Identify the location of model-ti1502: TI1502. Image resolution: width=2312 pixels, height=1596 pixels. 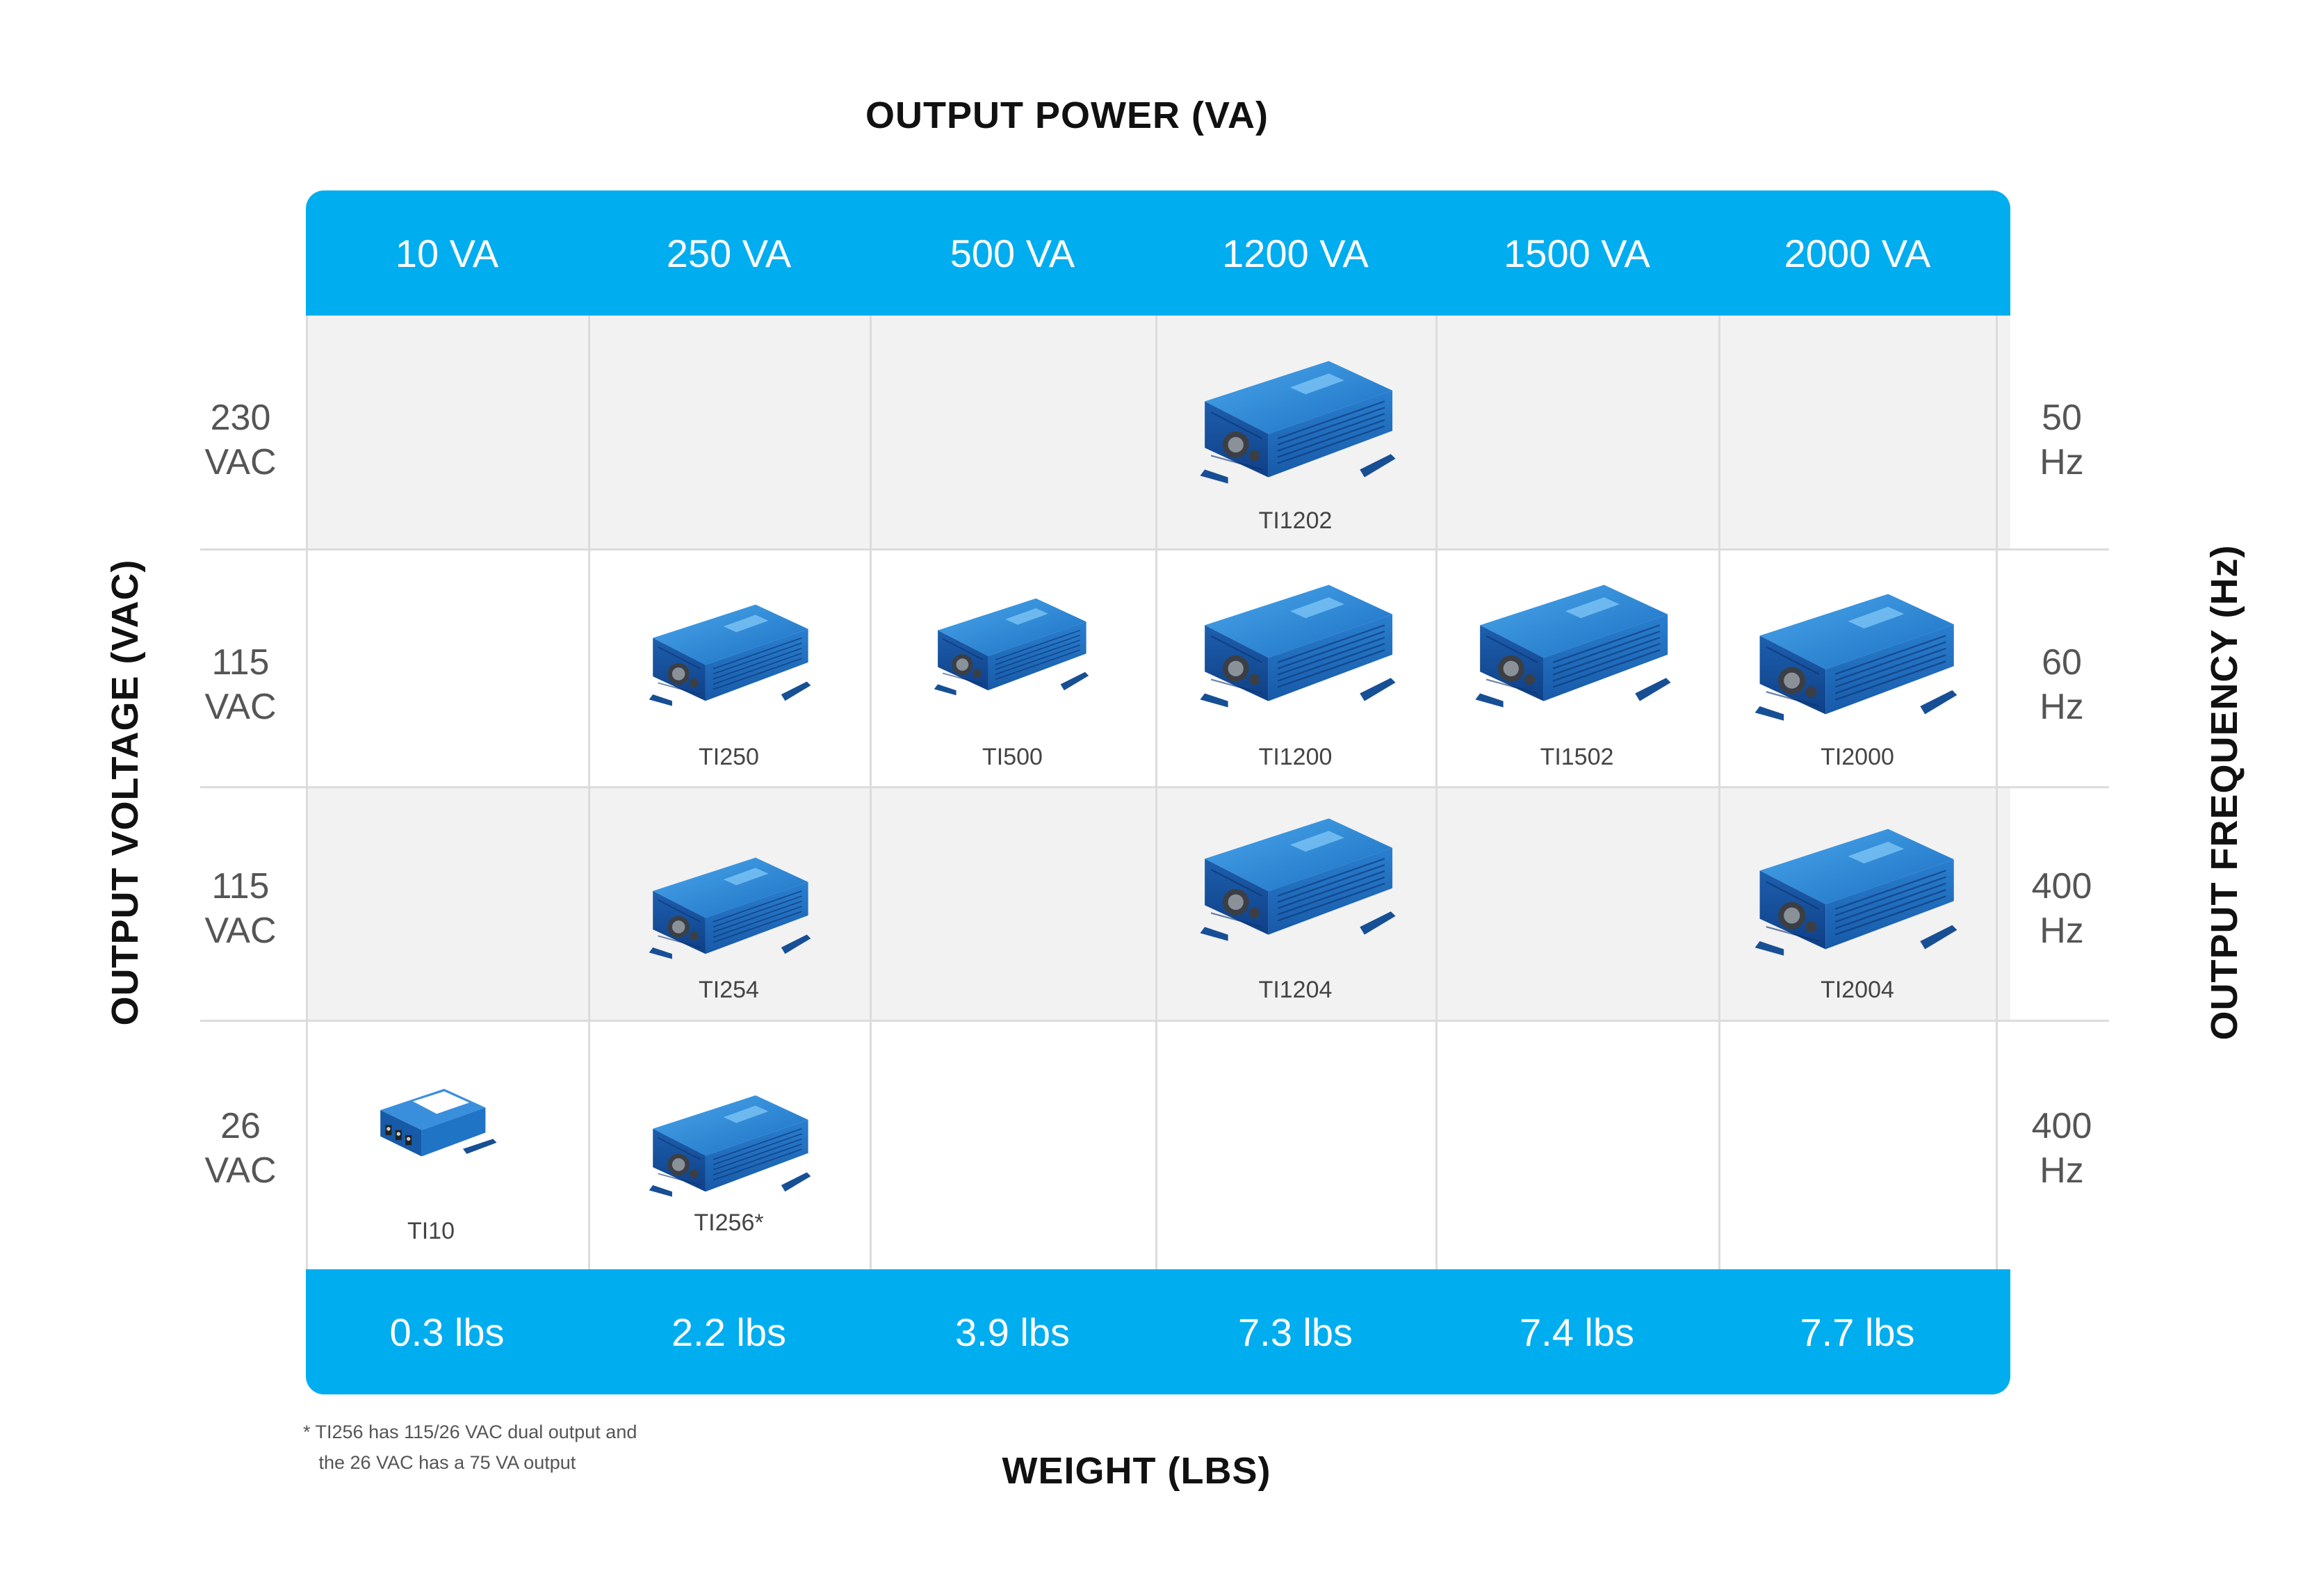
(1577, 757).